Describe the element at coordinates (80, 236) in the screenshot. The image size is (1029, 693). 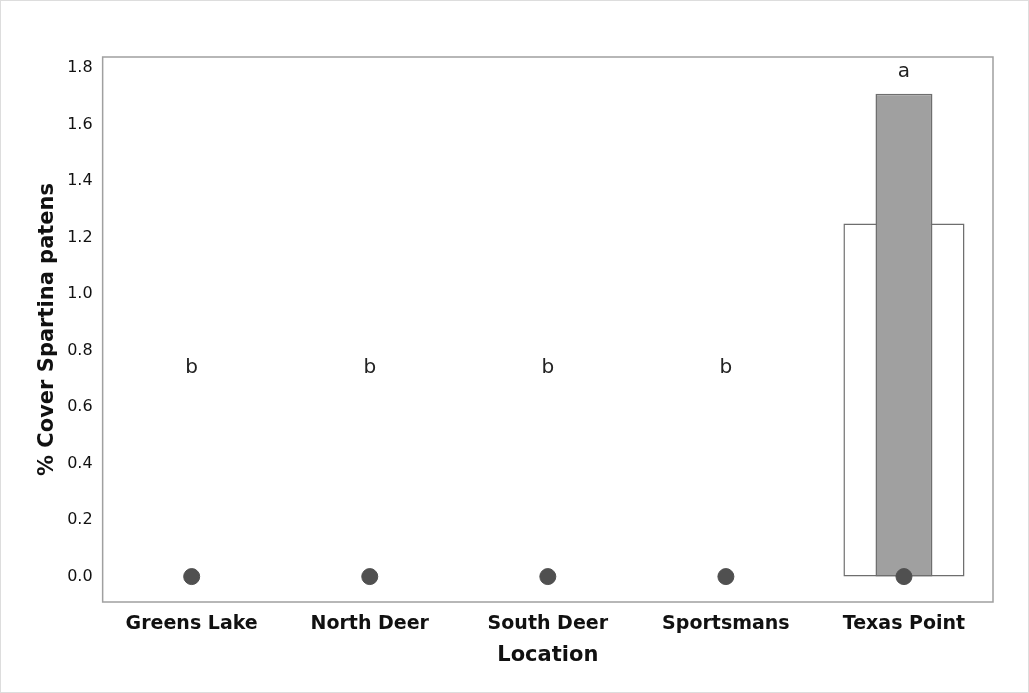
I see `y-tick-label: 1.2` at that location.